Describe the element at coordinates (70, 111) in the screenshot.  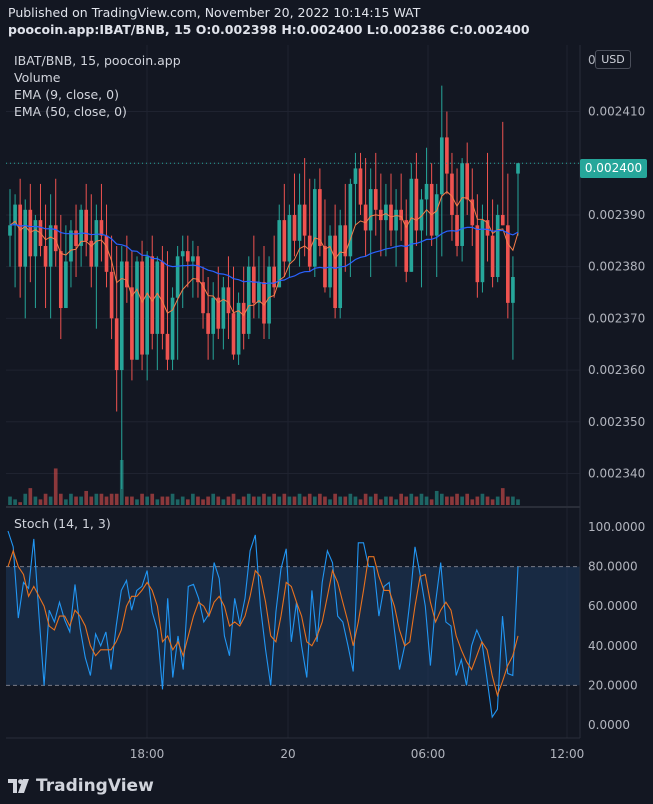
I see `legend-ema50: EMA (50, close, 0)` at that location.